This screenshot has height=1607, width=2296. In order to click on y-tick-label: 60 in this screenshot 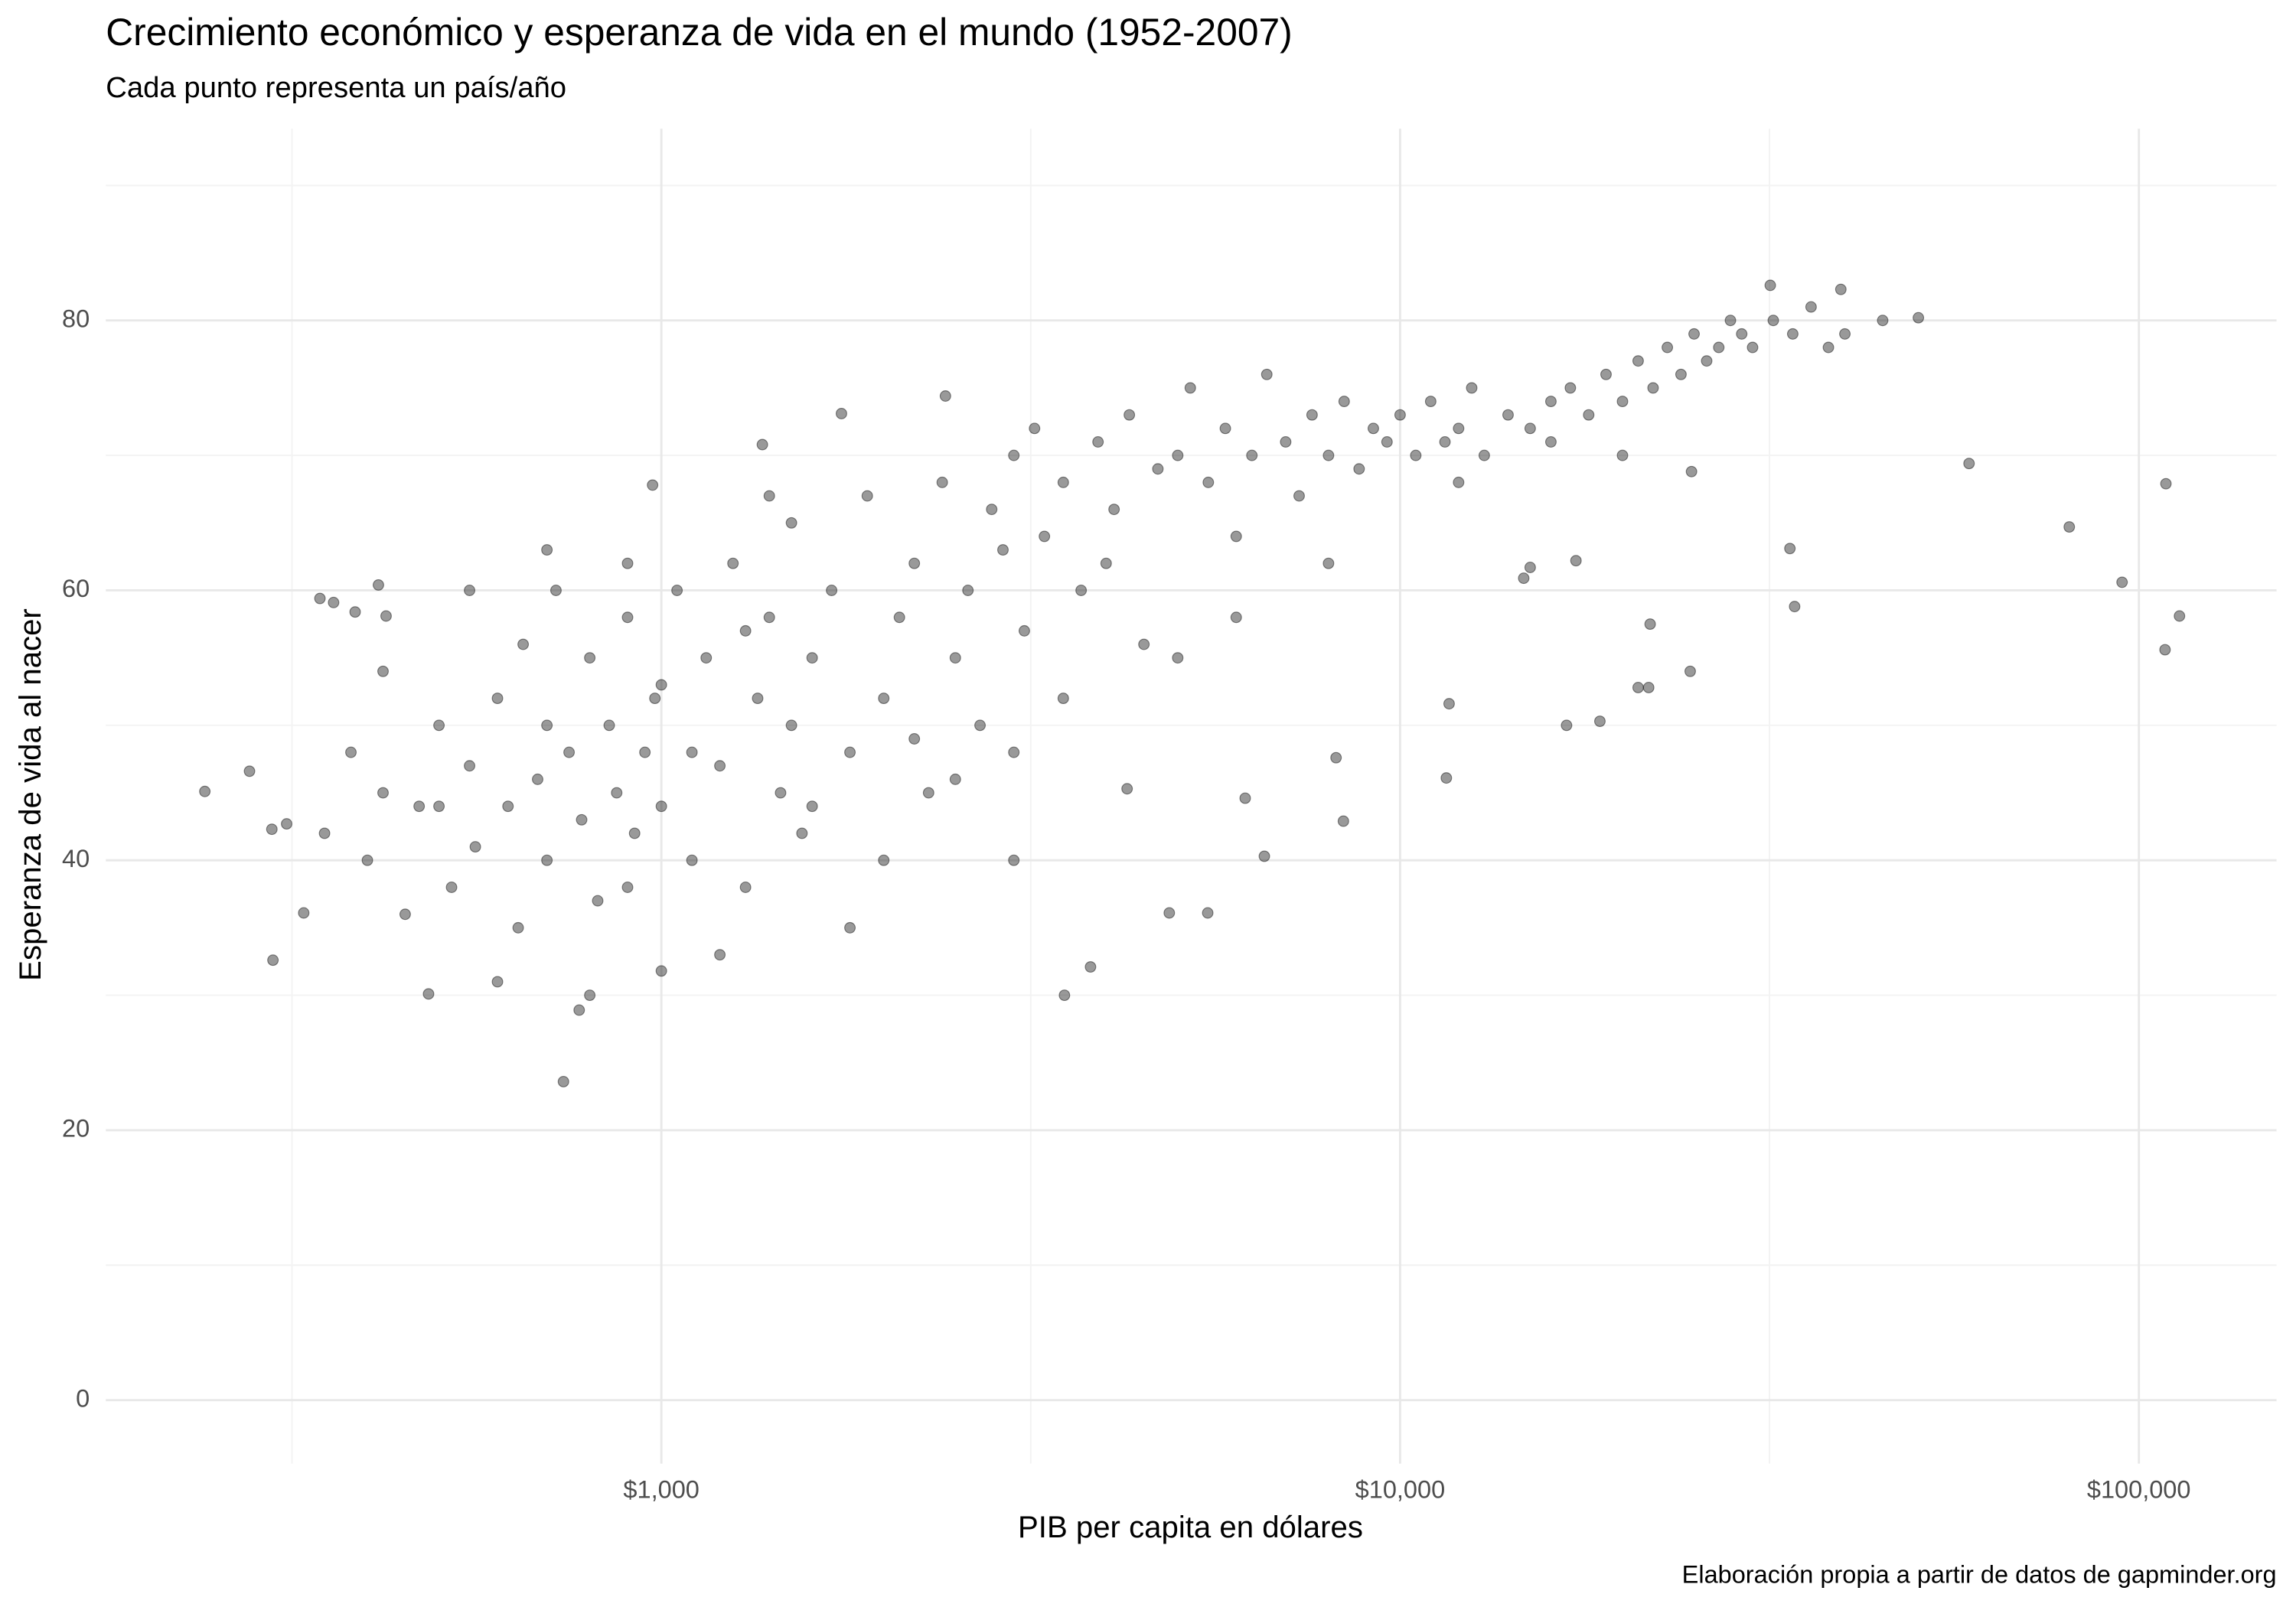, I will do `click(76, 588)`.